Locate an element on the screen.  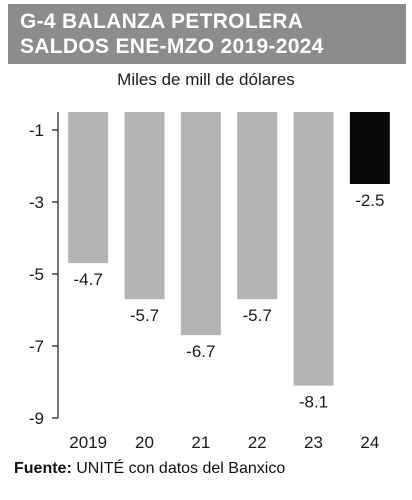
chart-title-line-2: SALDOS ENE-MZO 2019-2024 is located at coordinates (172, 46).